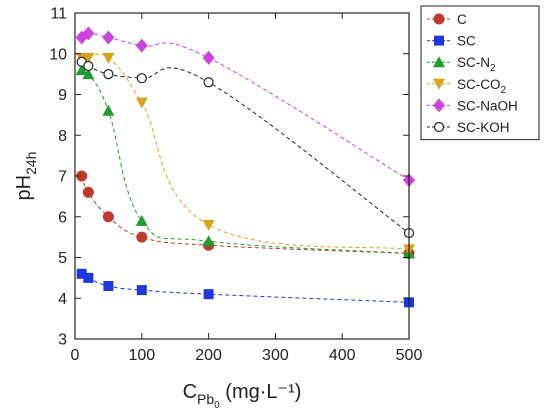 This screenshot has width=550, height=419. Describe the element at coordinates (58, 54) in the screenshot. I see `y-tick-label-10: 10` at that location.